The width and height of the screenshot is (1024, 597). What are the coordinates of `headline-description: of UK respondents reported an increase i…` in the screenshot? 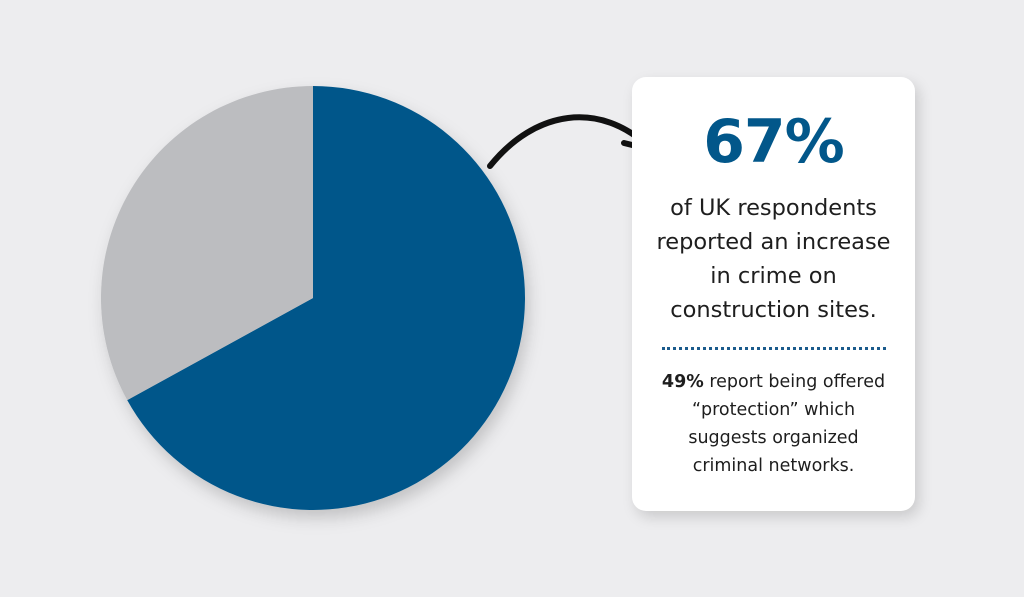 It's located at (773, 259).